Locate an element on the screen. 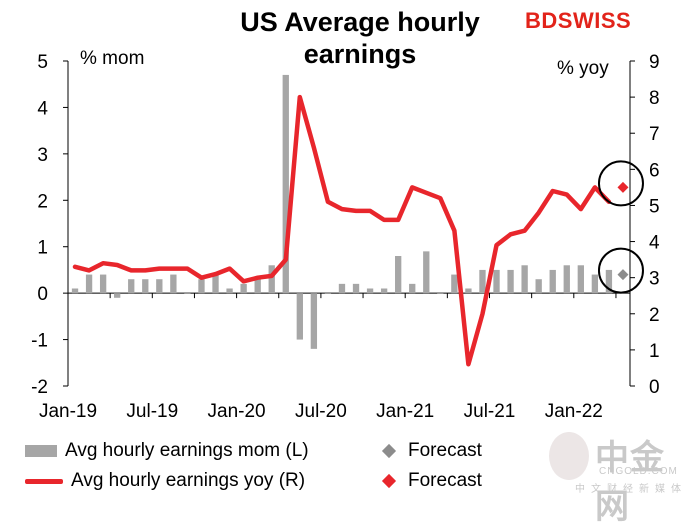 This screenshot has height=528, width=700. legend-item-forecast-red: Forecast is located at coordinates (431, 481).